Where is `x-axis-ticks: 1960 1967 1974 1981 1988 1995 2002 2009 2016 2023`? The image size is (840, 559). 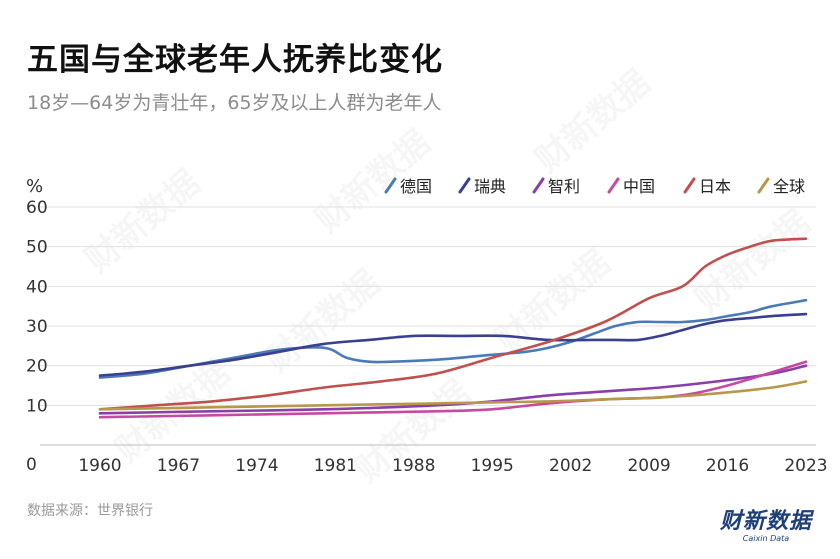
x-axis-ticks: 1960 1967 1974 1981 1988 1995 2002 2009 2016 2023 is located at coordinates (452, 466).